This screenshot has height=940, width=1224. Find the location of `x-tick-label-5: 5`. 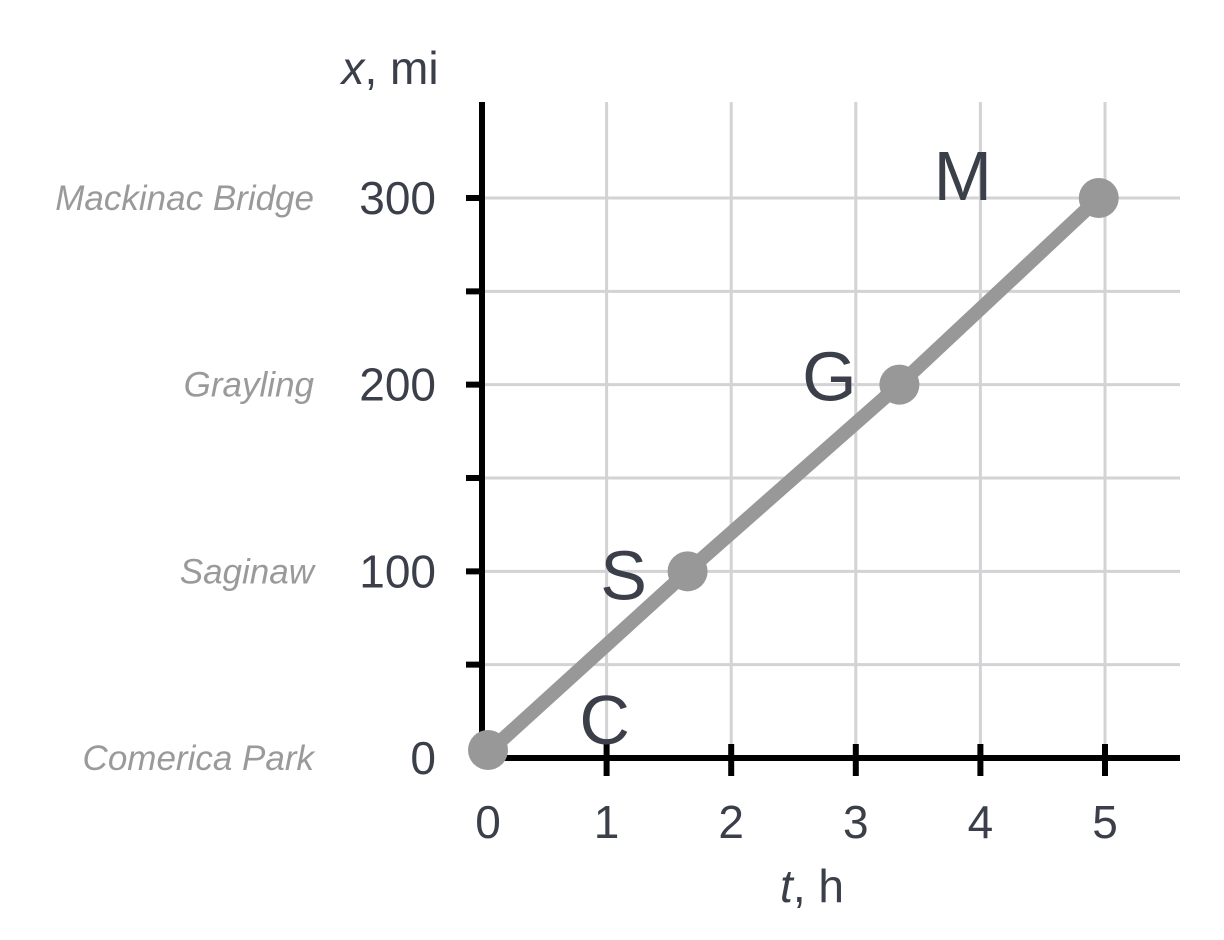

x-tick-label-5: 5 is located at coordinates (1105, 822).